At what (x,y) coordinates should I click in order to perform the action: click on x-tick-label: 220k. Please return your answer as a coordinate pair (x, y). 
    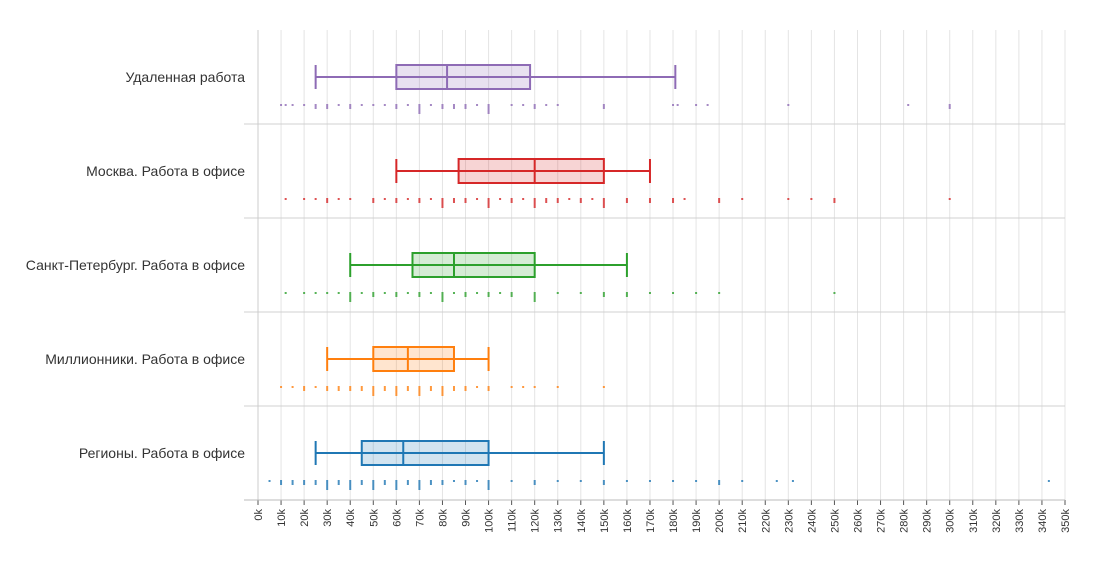
    Looking at the image, I should click on (766, 521).